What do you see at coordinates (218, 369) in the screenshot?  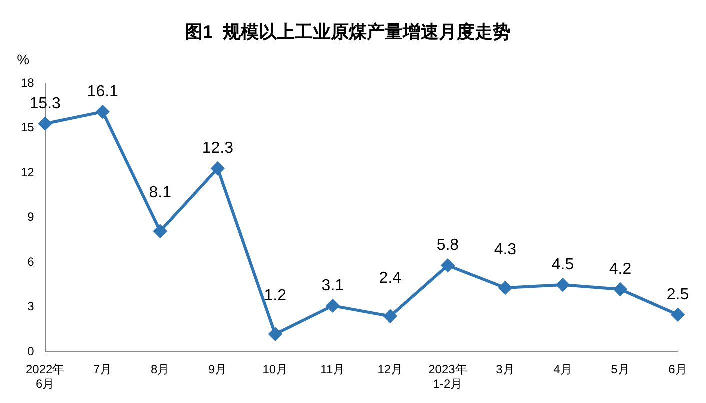 I see `x-tick-label: 9月` at bounding box center [218, 369].